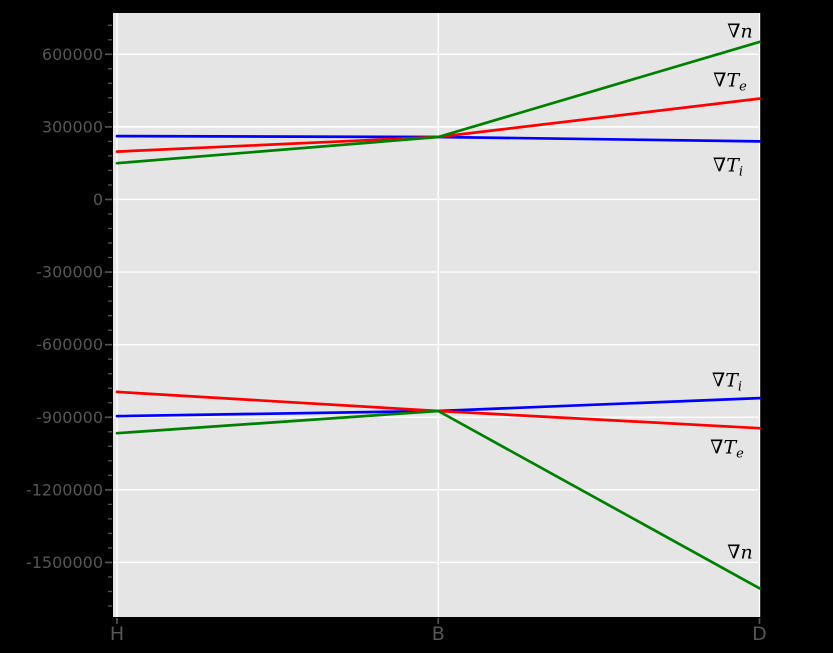  I want to click on x-tick-label: B, so click(438, 634).